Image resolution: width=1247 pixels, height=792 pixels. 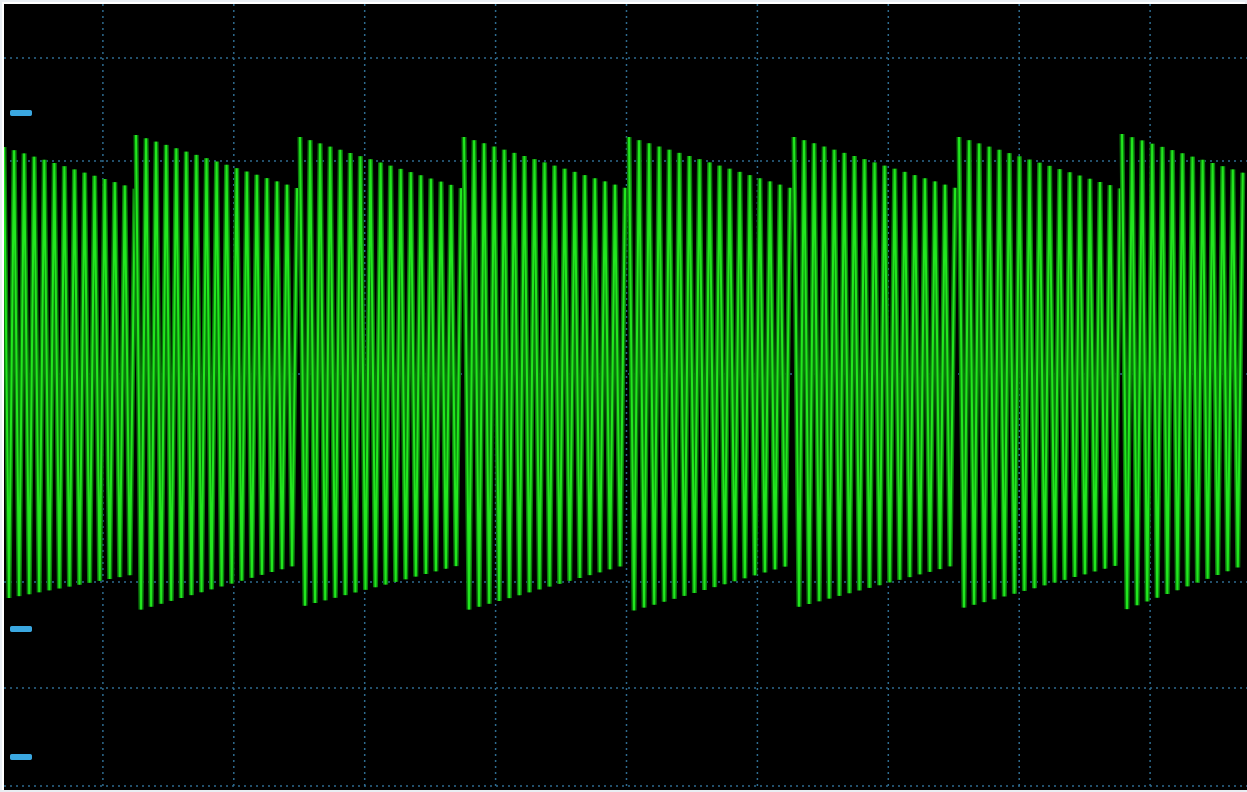 What do you see at coordinates (21, 435) in the screenshot?
I see `reference-markers` at bounding box center [21, 435].